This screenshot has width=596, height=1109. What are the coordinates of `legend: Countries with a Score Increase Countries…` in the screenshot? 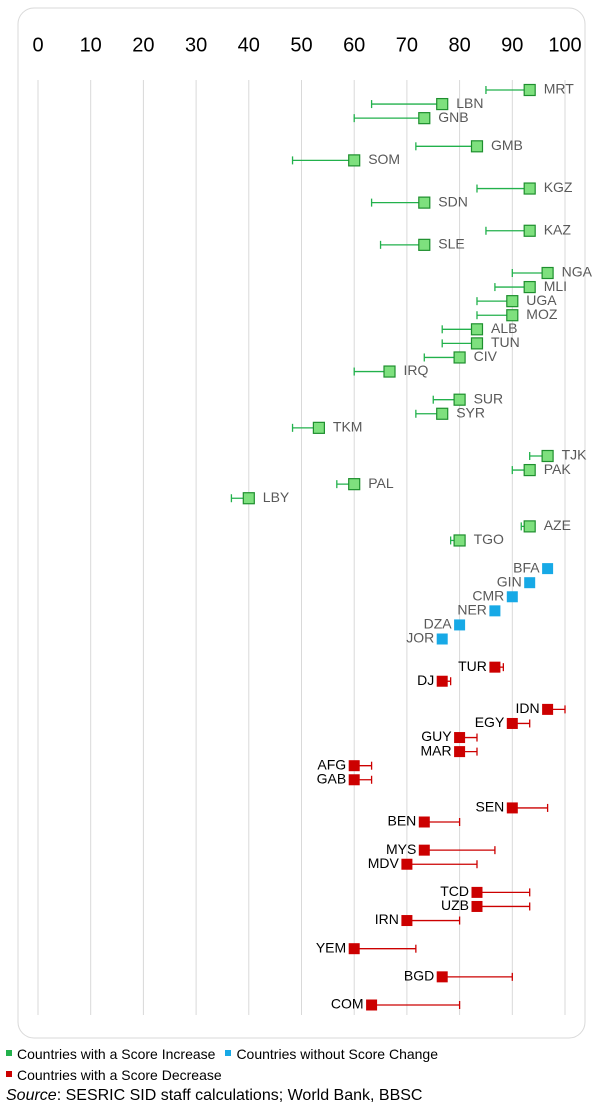 It's located at (301, 1065).